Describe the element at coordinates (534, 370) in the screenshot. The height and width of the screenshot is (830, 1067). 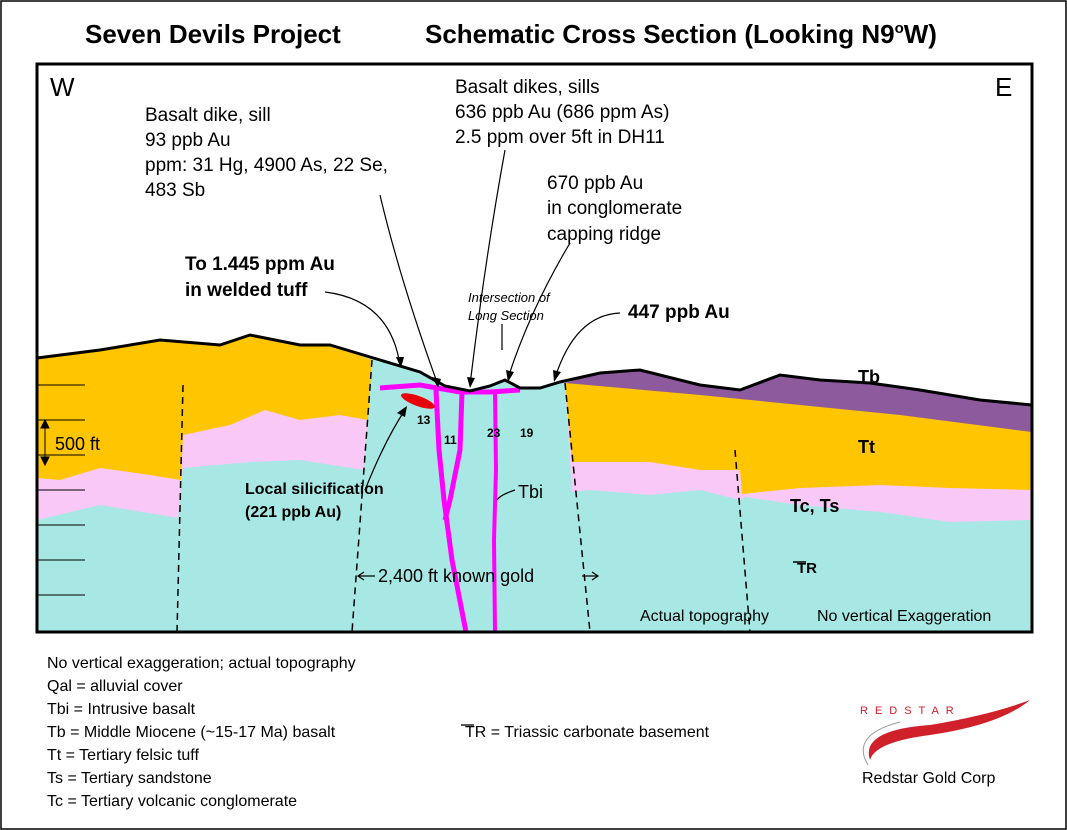
I see `topography` at that location.